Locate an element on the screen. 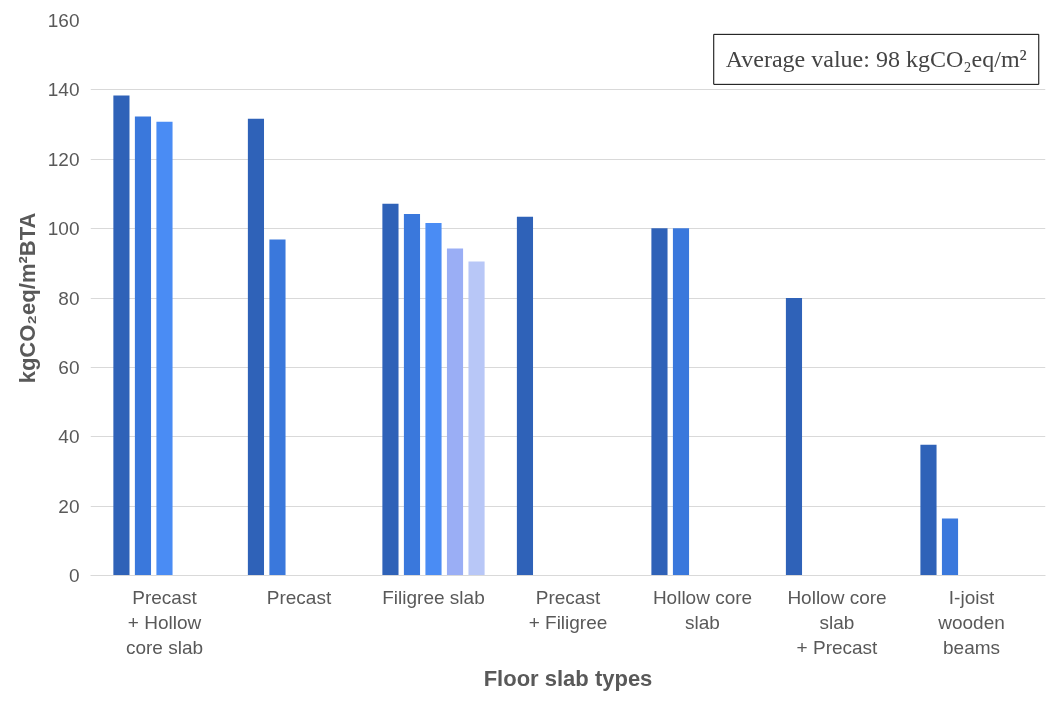  x-tick-label: Hollow core slab is located at coordinates (702, 609).